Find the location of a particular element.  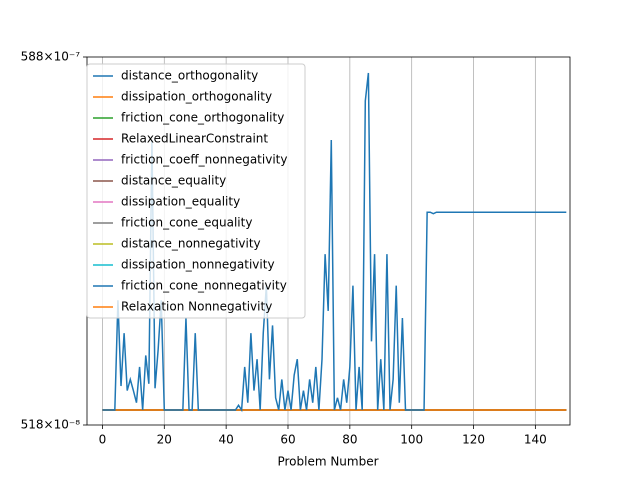

x-tick-label: 20 is located at coordinates (164, 440).